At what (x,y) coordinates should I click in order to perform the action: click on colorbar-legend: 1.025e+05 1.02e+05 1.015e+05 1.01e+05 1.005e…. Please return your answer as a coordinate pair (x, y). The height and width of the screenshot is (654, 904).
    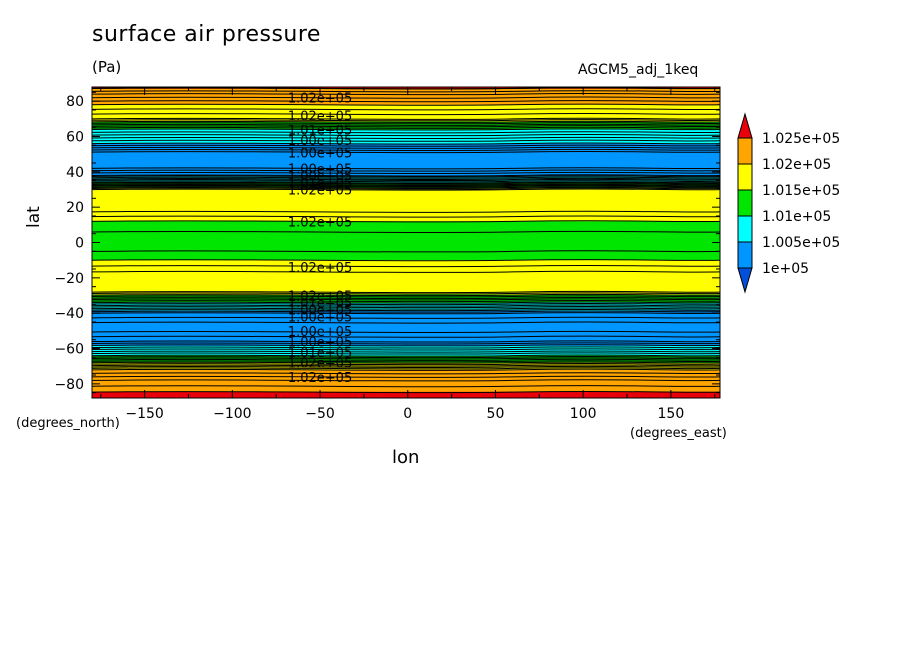
    Looking at the image, I should click on (788, 203).